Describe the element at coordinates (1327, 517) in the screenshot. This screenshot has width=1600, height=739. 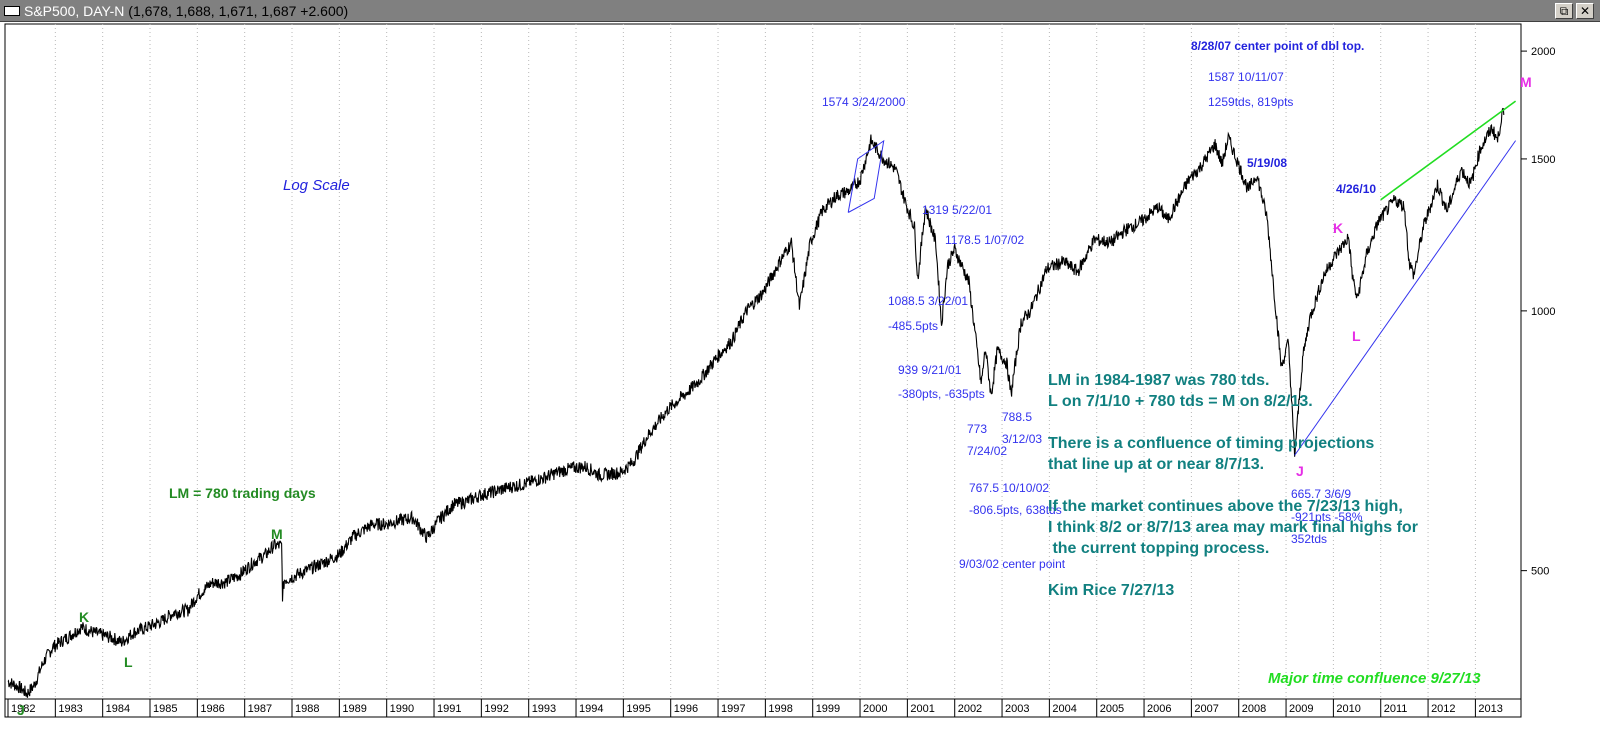
I see `chart-annotation: -921pts -58%` at that location.